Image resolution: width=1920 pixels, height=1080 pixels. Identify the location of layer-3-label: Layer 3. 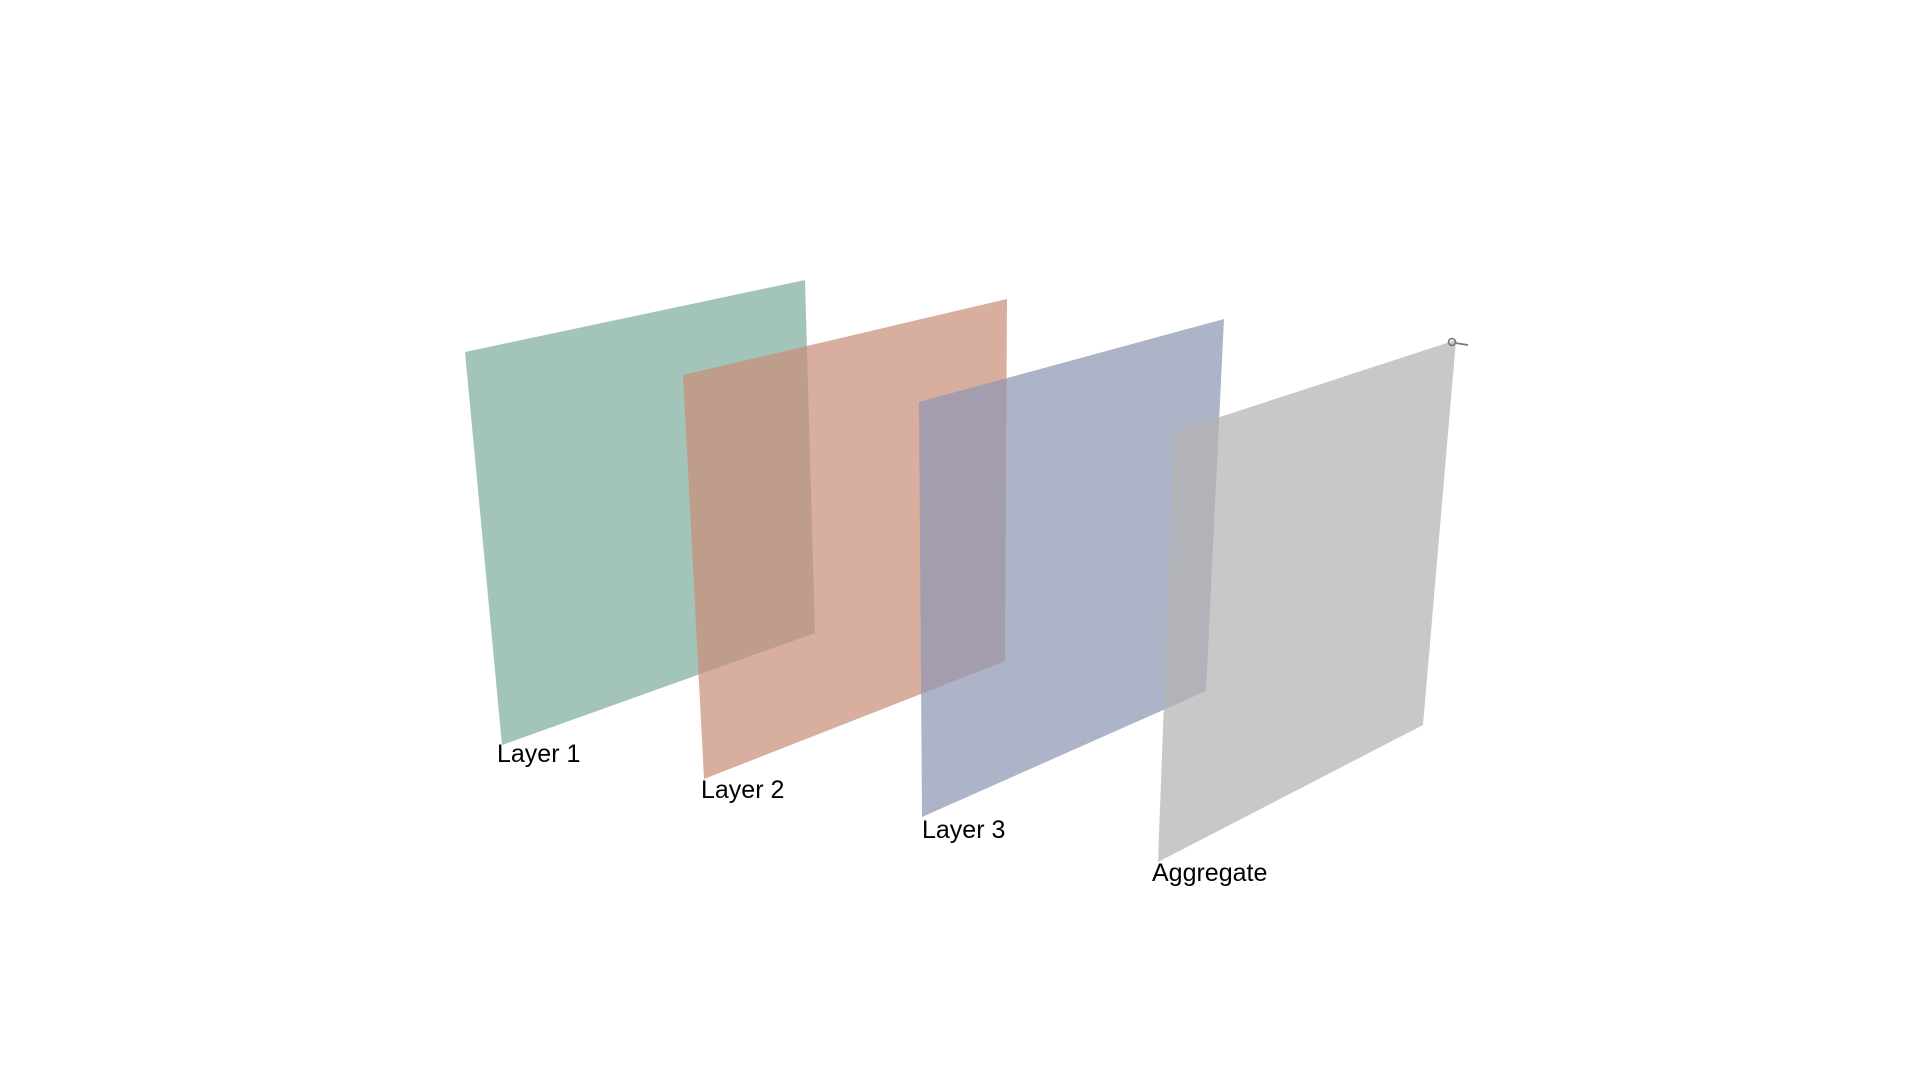
(963, 830).